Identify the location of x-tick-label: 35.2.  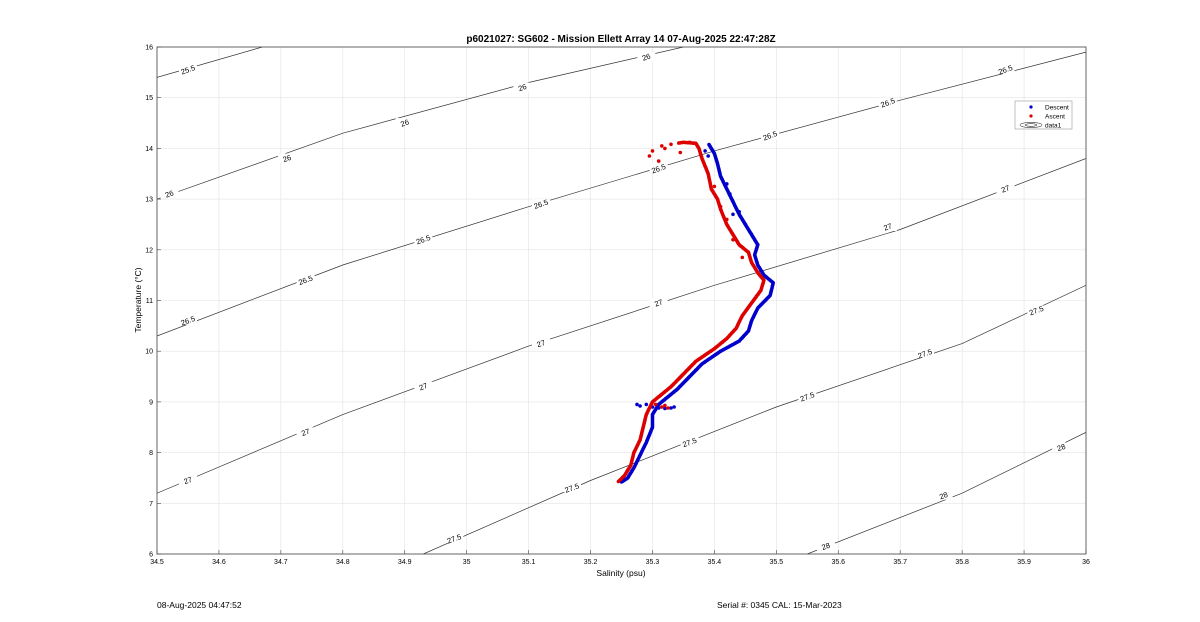
(591, 562).